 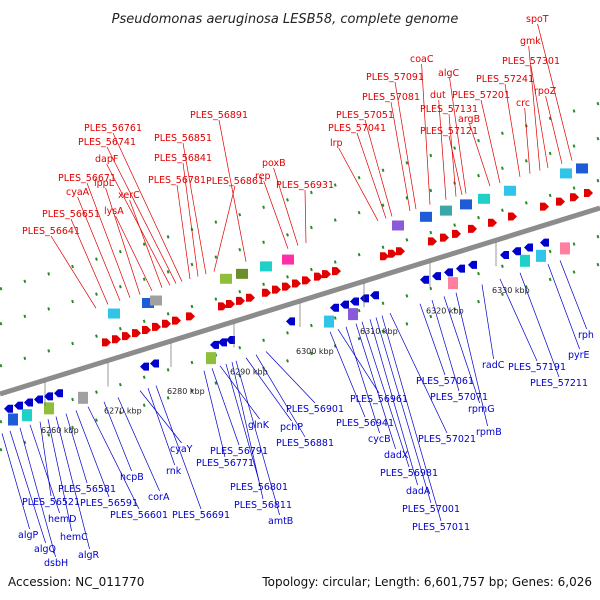 What do you see at coordinates (87, 178) in the screenshot?
I see `gene-label-forward: PLES_56671` at bounding box center [87, 178].